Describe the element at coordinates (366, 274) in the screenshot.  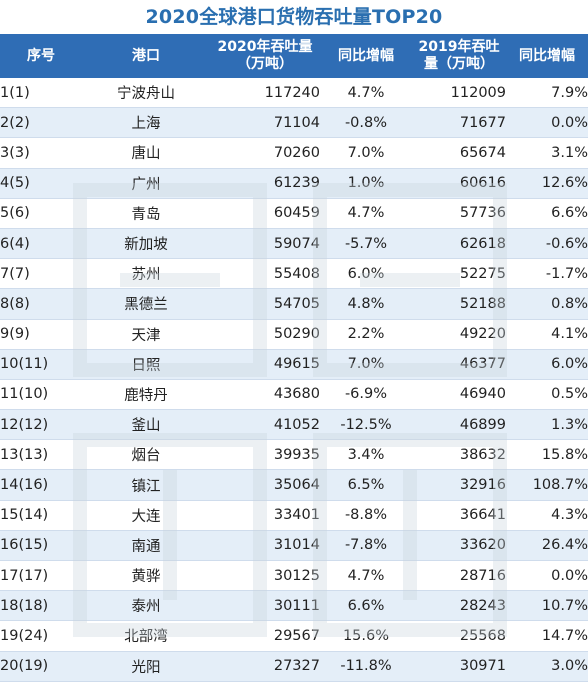
I see `cell-yoy2020: 6.0%` at that location.